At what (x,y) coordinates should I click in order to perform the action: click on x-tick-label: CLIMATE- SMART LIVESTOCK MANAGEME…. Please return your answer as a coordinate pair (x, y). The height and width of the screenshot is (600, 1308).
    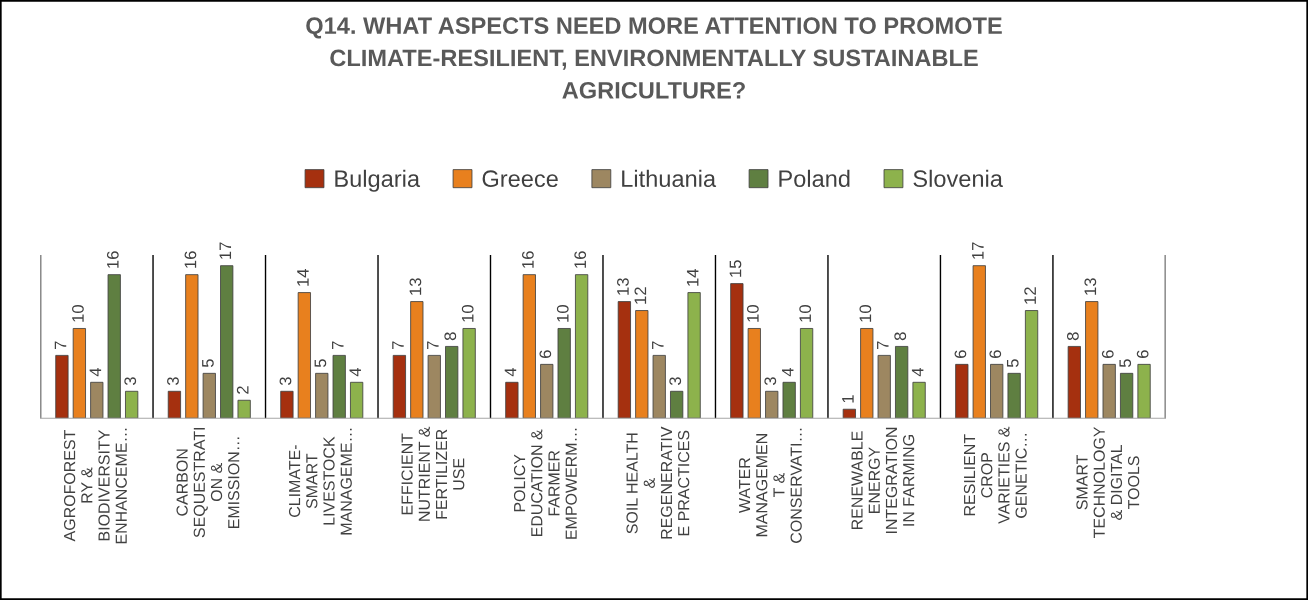
    Looking at the image, I should click on (320, 481).